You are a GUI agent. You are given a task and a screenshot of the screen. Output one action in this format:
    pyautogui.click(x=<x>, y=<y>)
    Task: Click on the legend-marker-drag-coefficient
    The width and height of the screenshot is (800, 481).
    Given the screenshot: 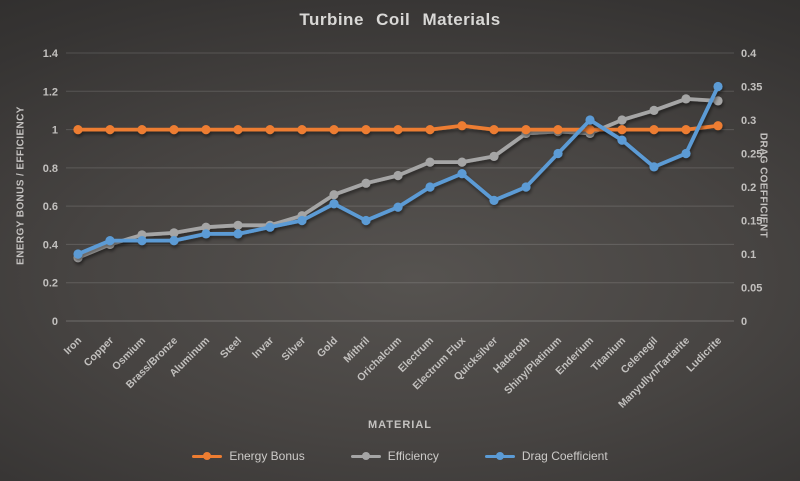 What is the action you would take?
    pyautogui.click(x=499, y=456)
    